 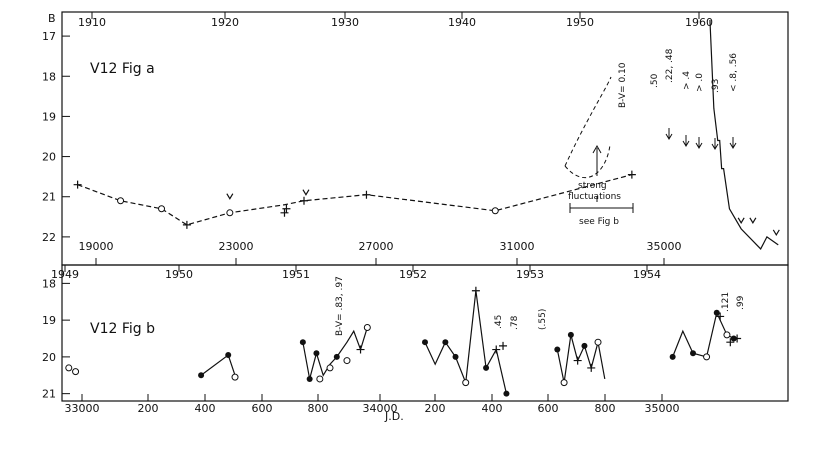 What do you see at coordinates (540, 306) in the screenshot?
I see `fig-b-bv-annotations: B-V= .83, .97 .45 .78 (.55) .121 .99` at bounding box center [540, 306].